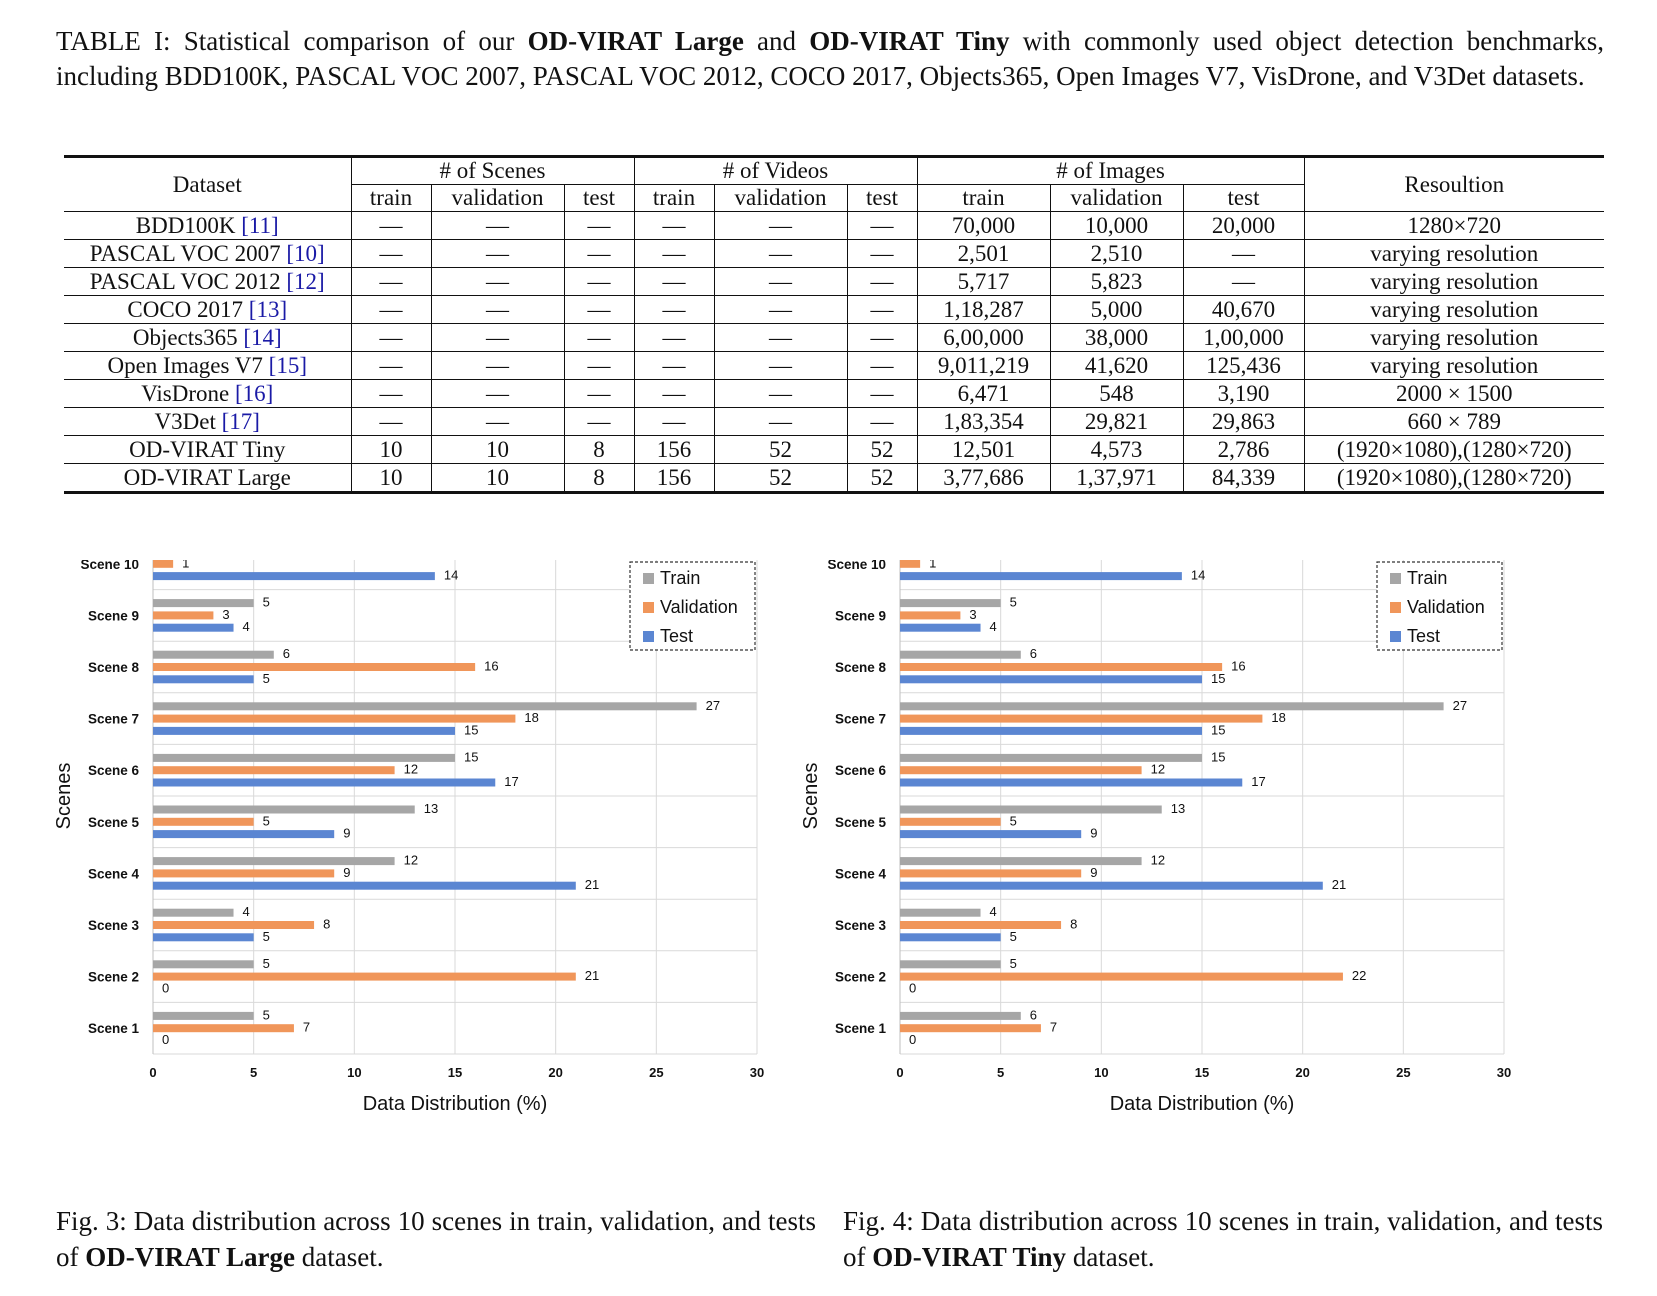  I want to click on caption-mid: and, so click(776, 41).